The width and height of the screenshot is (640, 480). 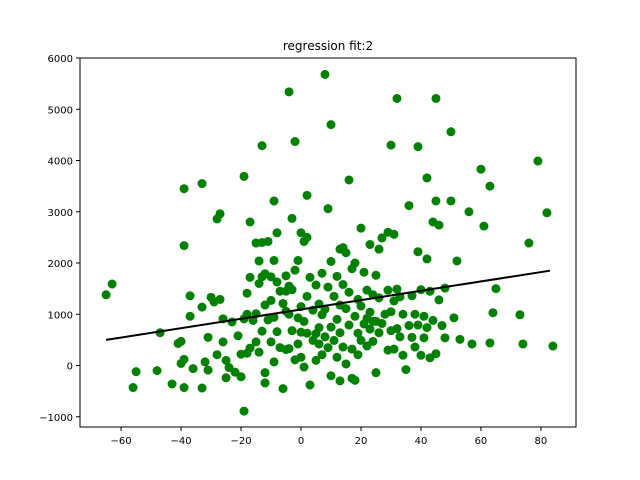 What do you see at coordinates (481, 441) in the screenshot?
I see `x-tick-label: 60` at bounding box center [481, 441].